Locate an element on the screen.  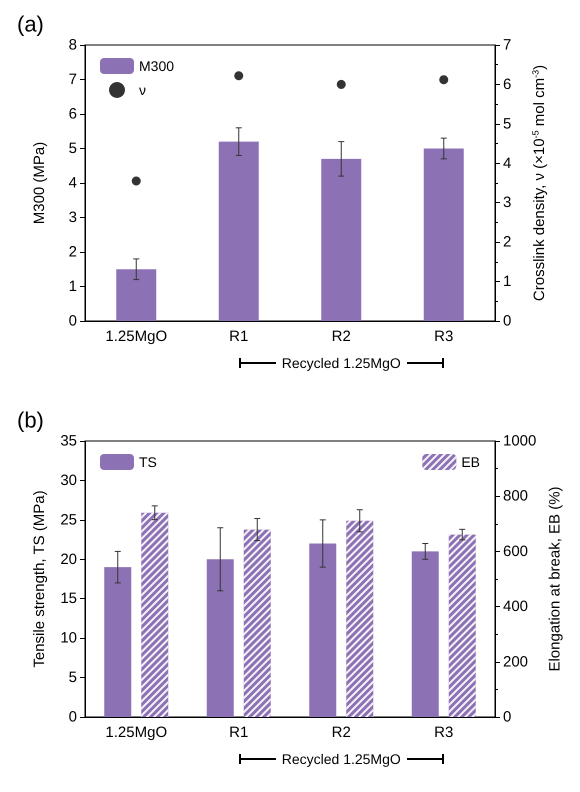
y-tick-label: 2 is located at coordinates (72, 252).